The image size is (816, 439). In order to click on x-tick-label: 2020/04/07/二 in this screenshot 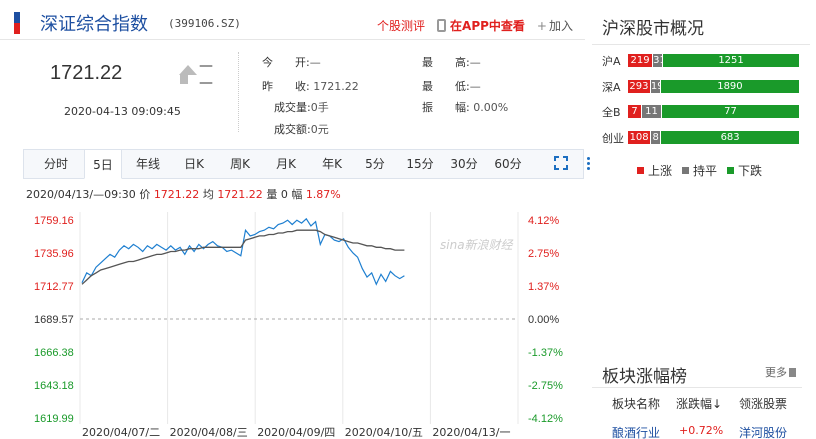, I will do `click(121, 432)`.